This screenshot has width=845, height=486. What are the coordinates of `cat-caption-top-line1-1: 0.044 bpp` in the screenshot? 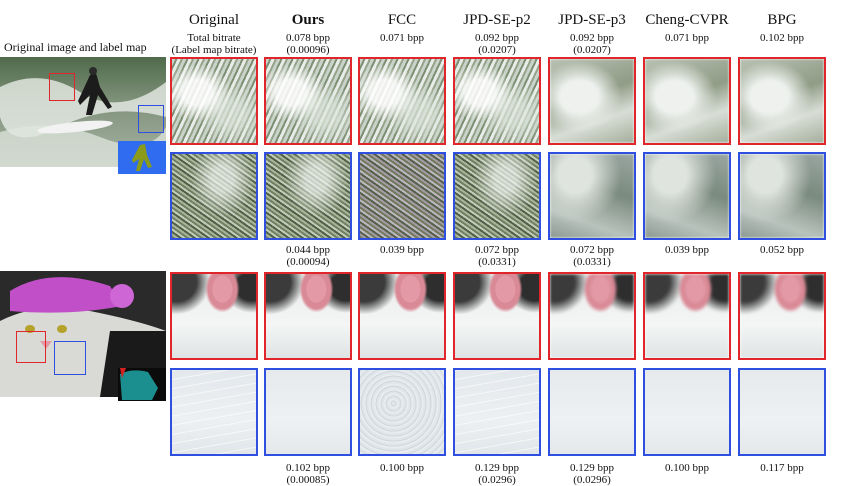 It's located at (308, 250).